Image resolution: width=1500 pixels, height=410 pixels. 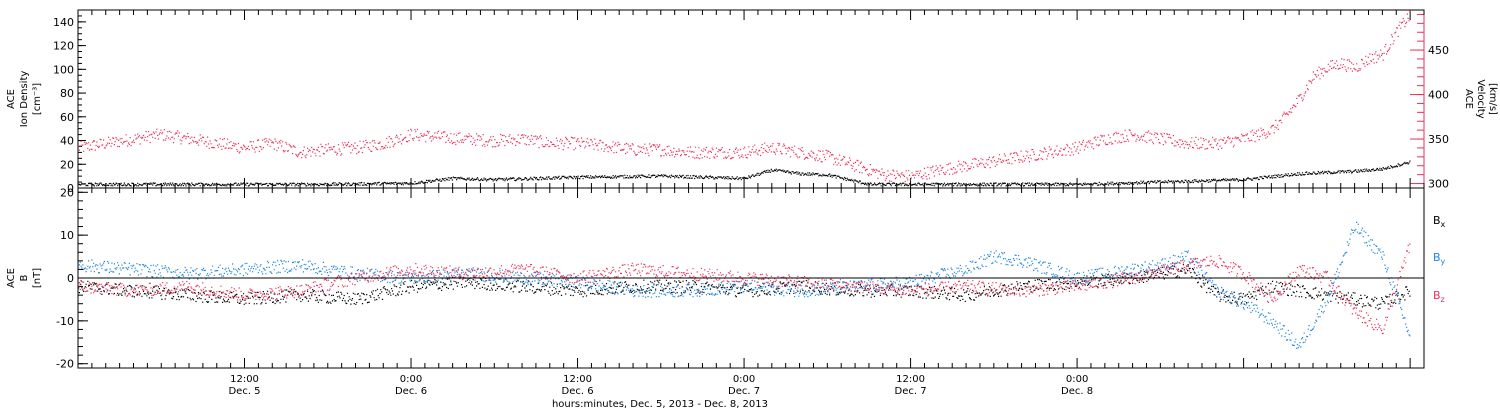 What do you see at coordinates (1439, 296) in the screenshot?
I see `legend-bz: Bz` at bounding box center [1439, 296].